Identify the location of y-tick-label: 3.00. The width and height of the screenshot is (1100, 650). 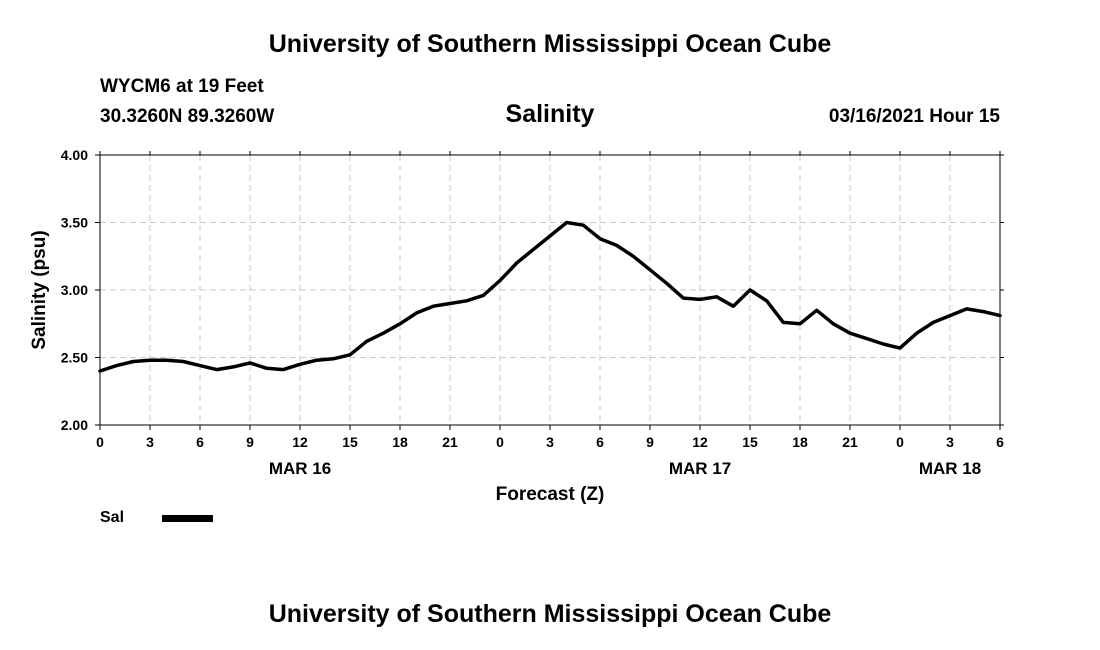
(74, 290).